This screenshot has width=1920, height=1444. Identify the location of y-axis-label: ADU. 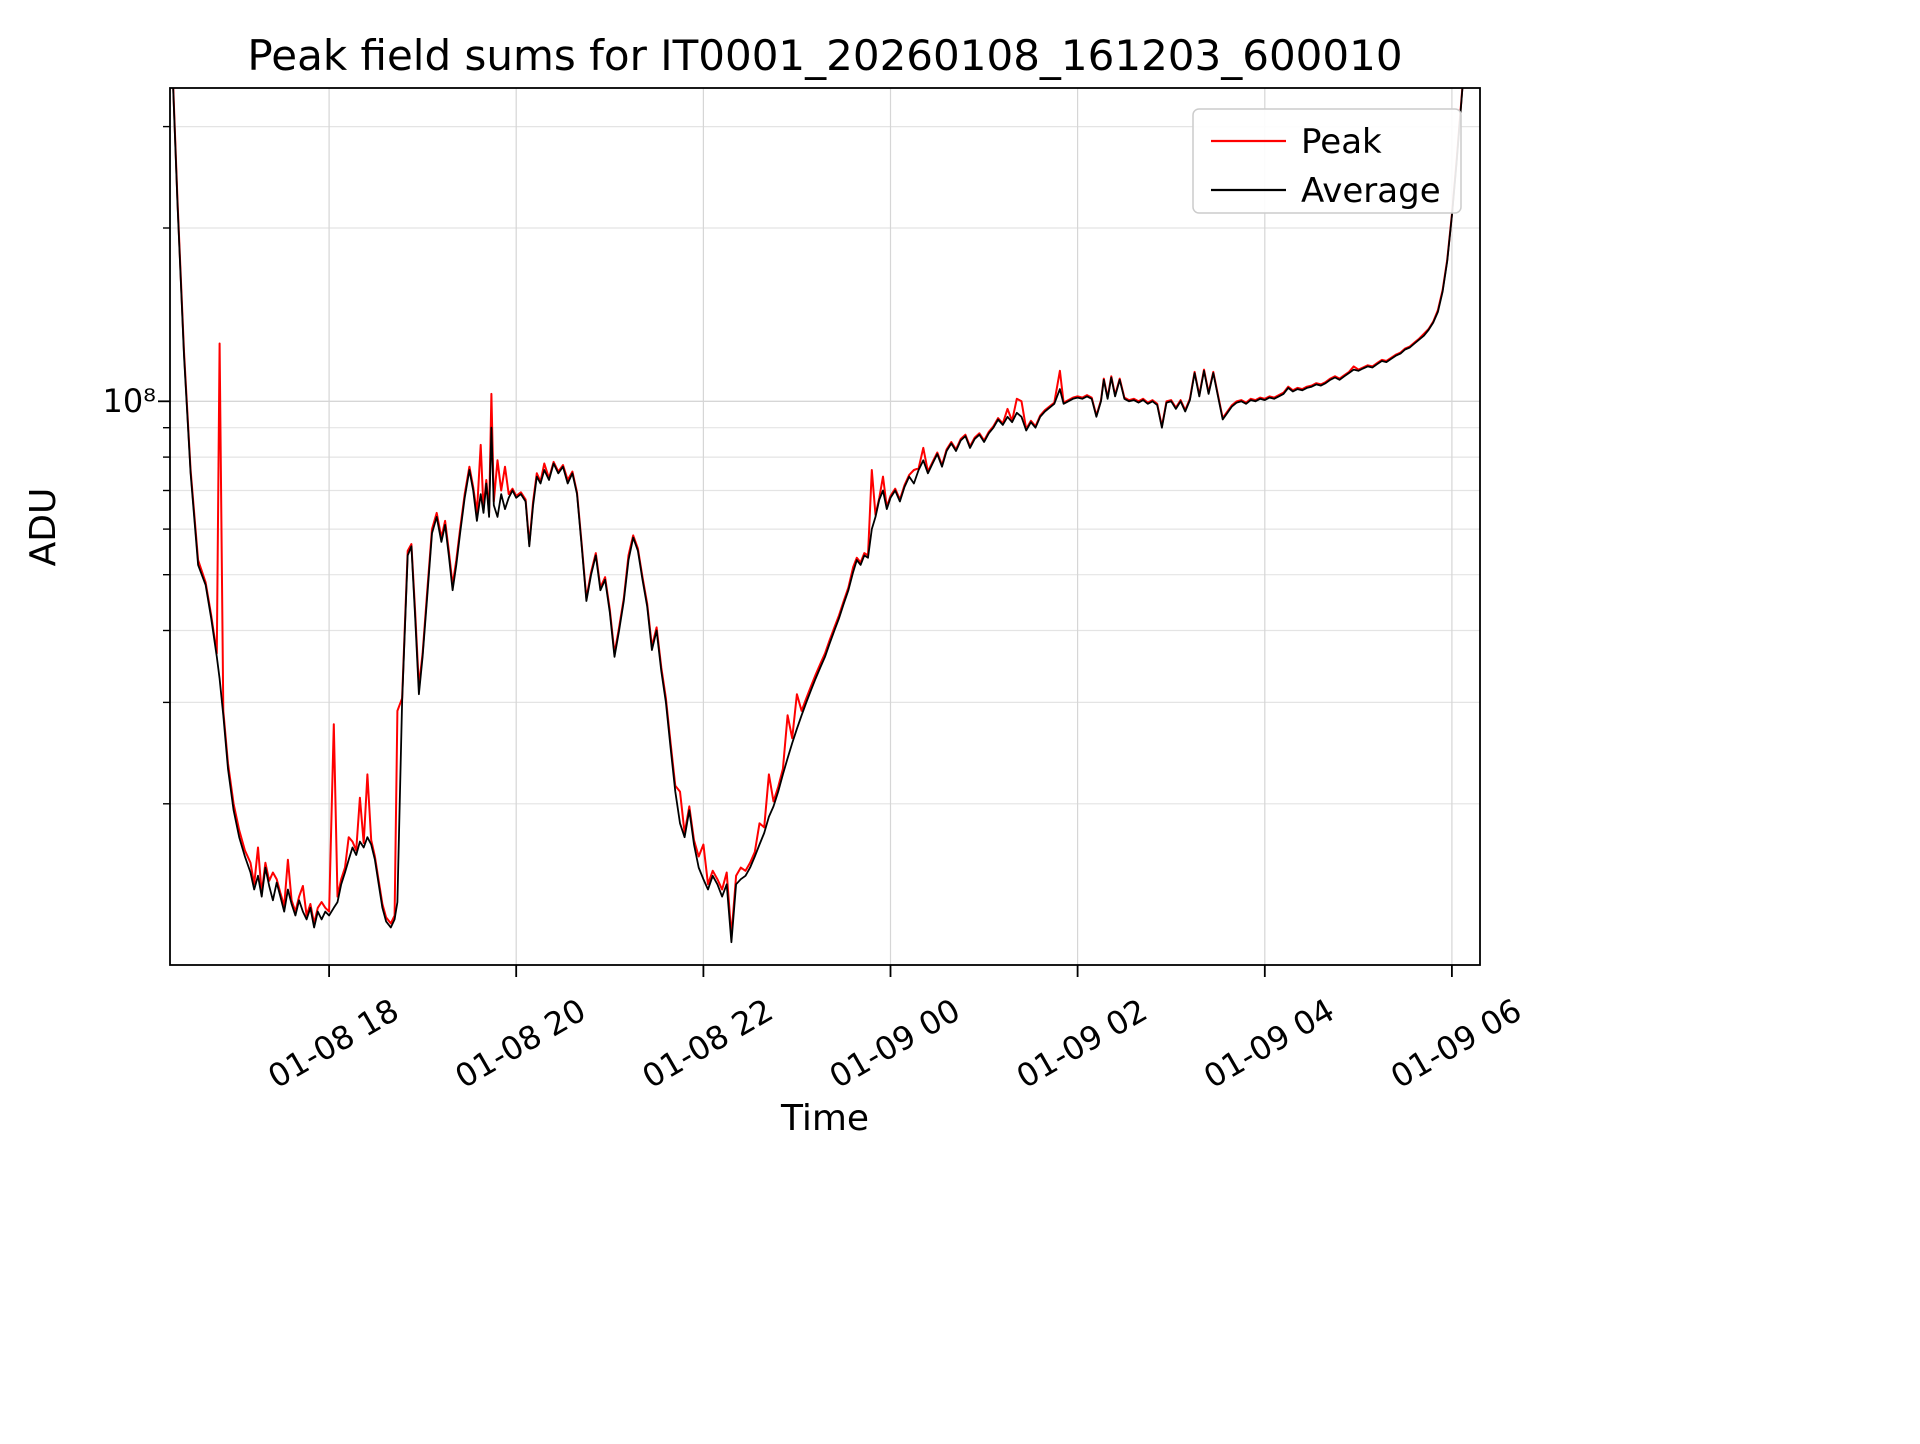
(43, 527).